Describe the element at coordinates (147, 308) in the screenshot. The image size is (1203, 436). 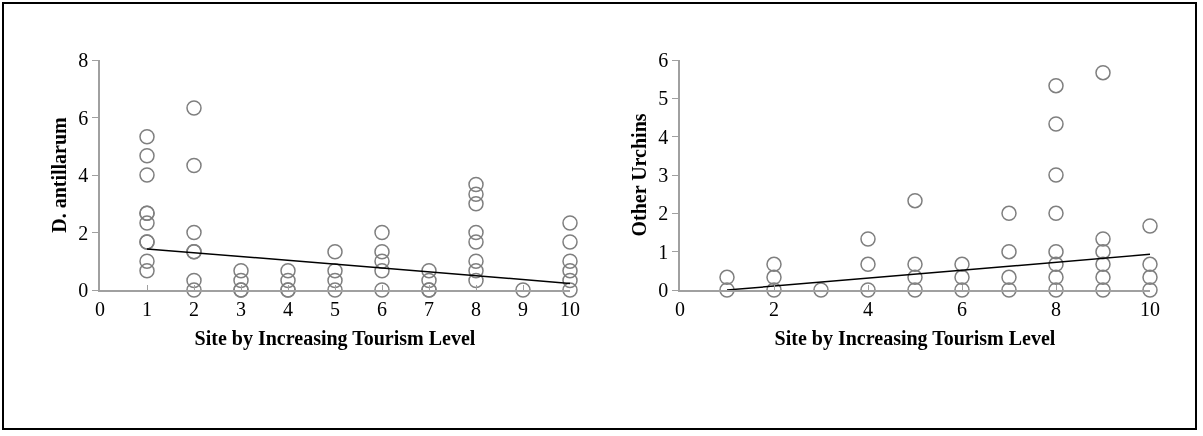
I see `x-tick-label: 1` at that location.